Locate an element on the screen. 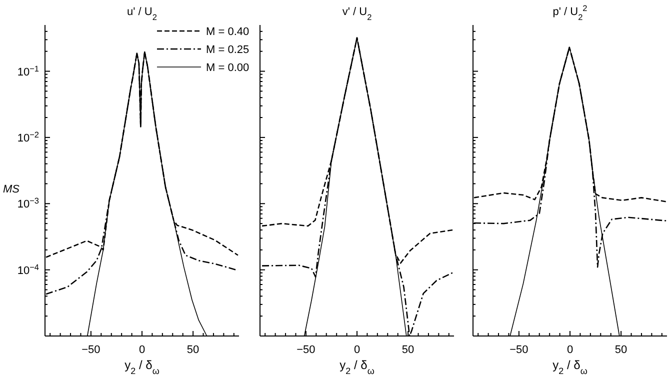 The height and width of the screenshot is (376, 670). y-tick-label: 10$^{−1}$ is located at coordinates (28, 71).